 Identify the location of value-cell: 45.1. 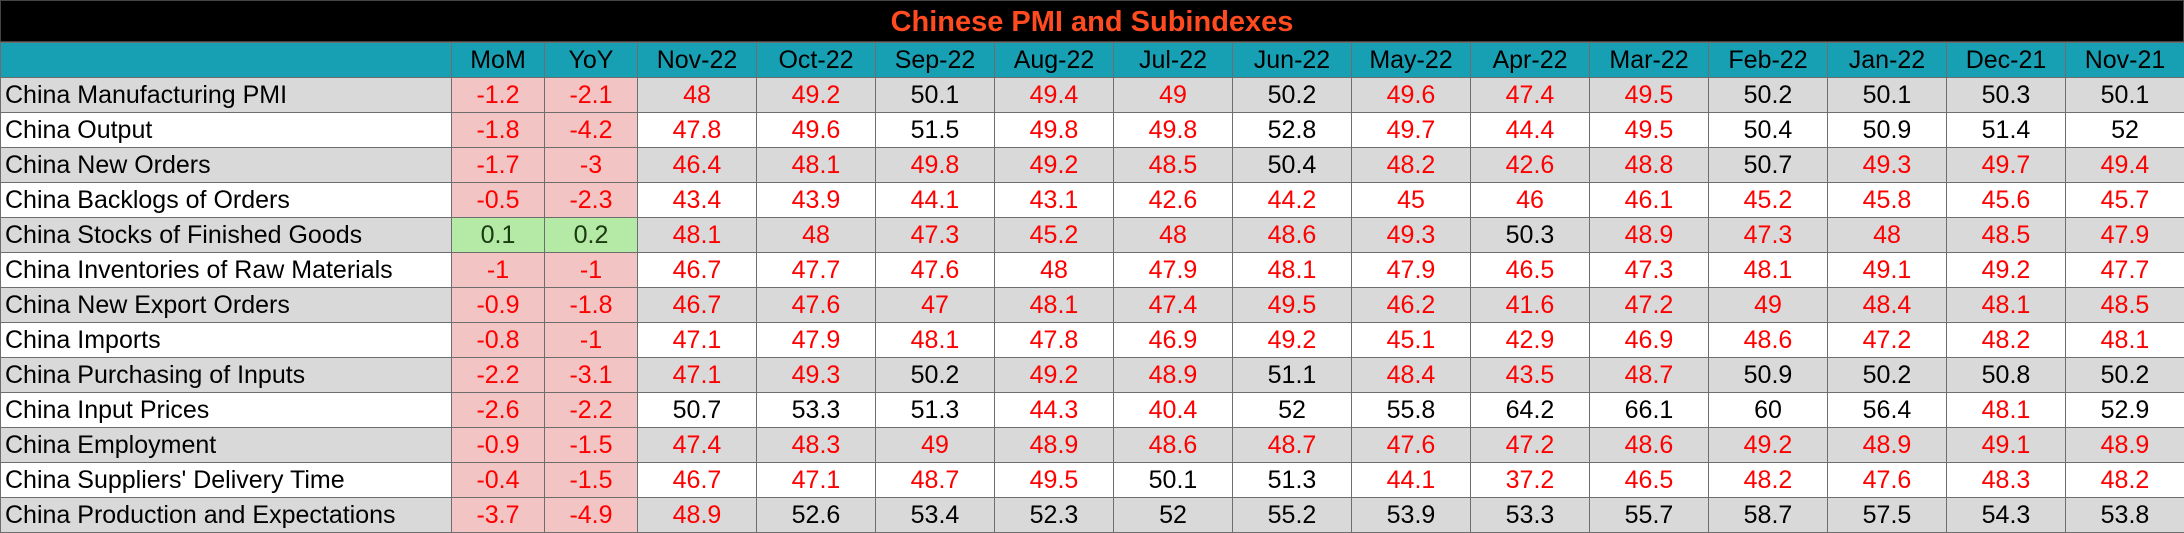
(1411, 340).